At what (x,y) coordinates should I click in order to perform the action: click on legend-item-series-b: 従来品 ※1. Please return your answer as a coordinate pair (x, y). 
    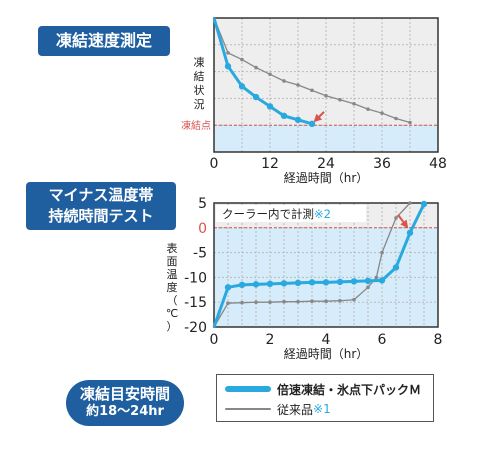
    Looking at the image, I should click on (278, 409).